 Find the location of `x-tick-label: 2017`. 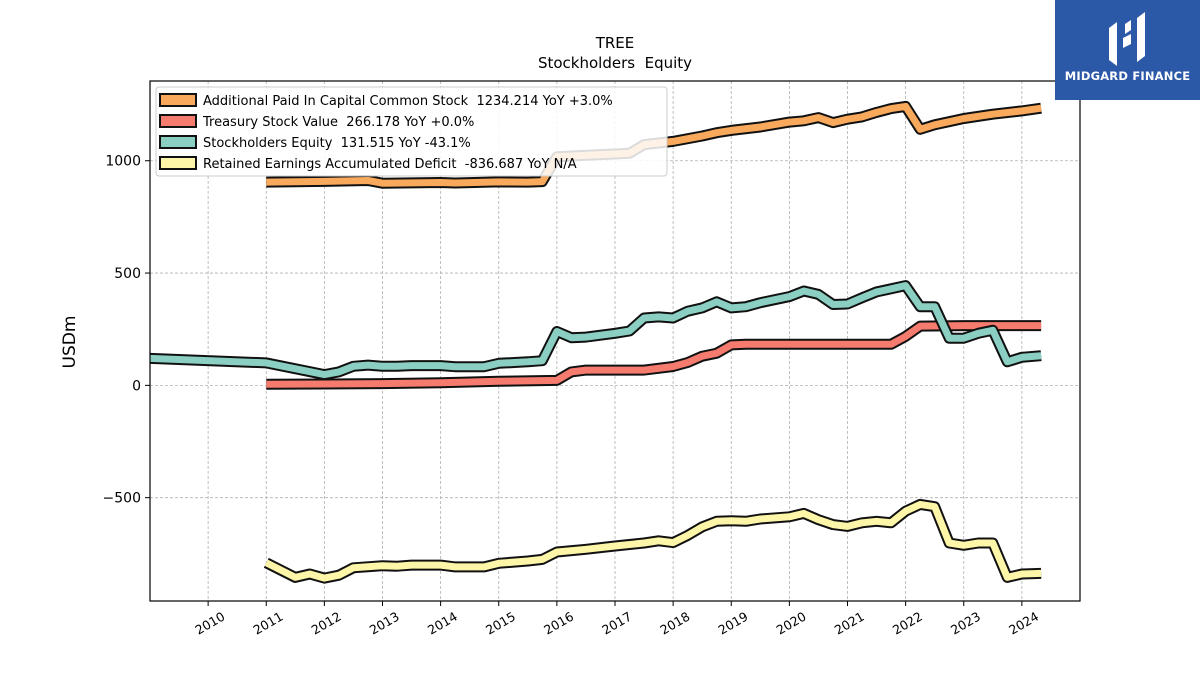

x-tick-label: 2017 is located at coordinates (616, 623).